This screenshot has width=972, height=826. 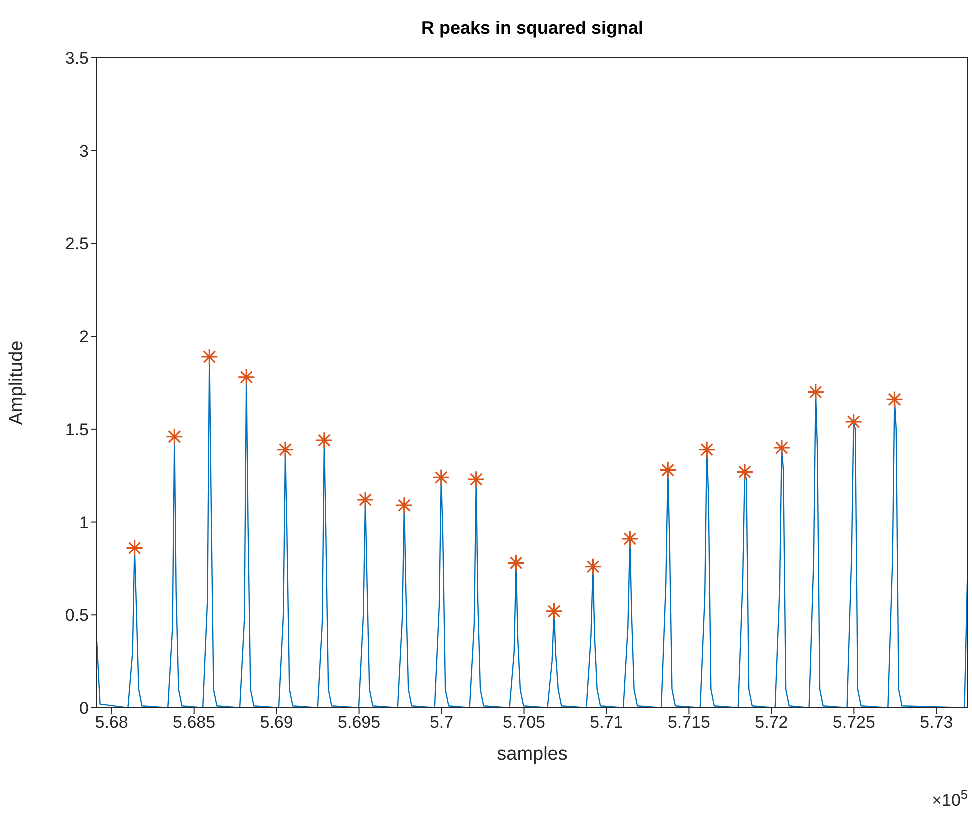 I want to click on x-tick-label: 5.73, so click(x=937, y=722).